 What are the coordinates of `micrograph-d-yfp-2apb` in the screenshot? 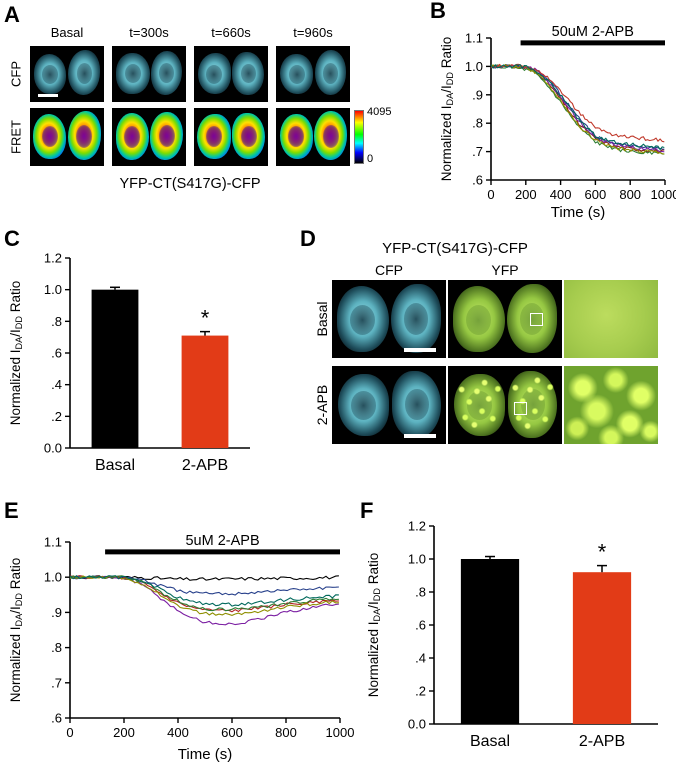 It's located at (505, 405).